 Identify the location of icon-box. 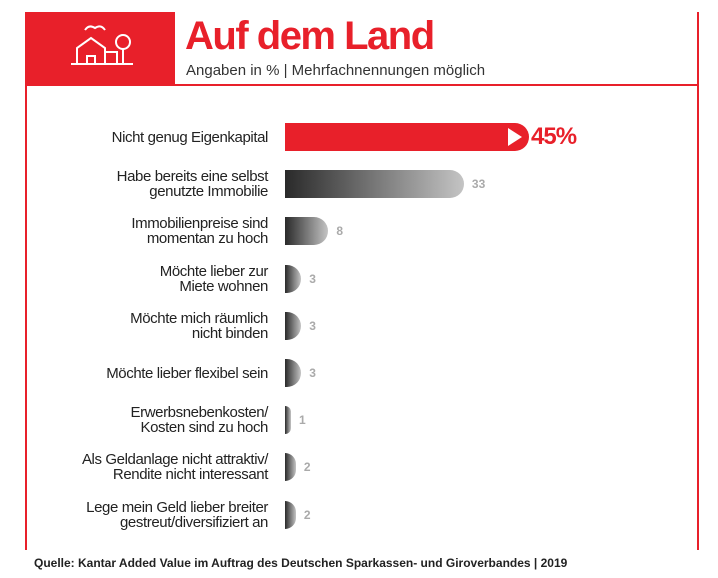
(100, 49).